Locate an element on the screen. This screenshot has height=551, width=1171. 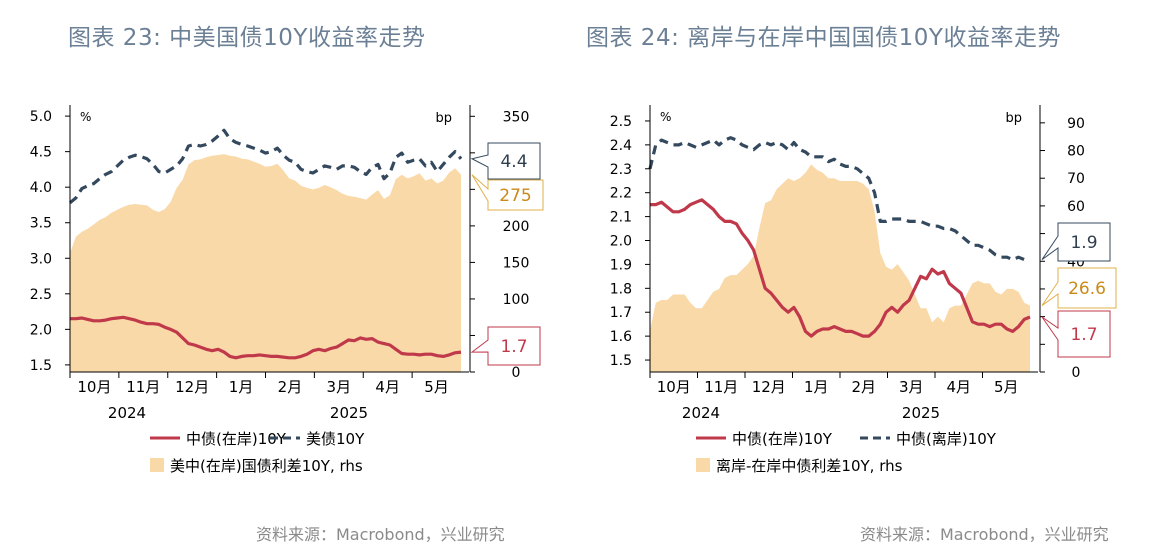
left-tick-label: 2.4 is located at coordinates (621, 146).